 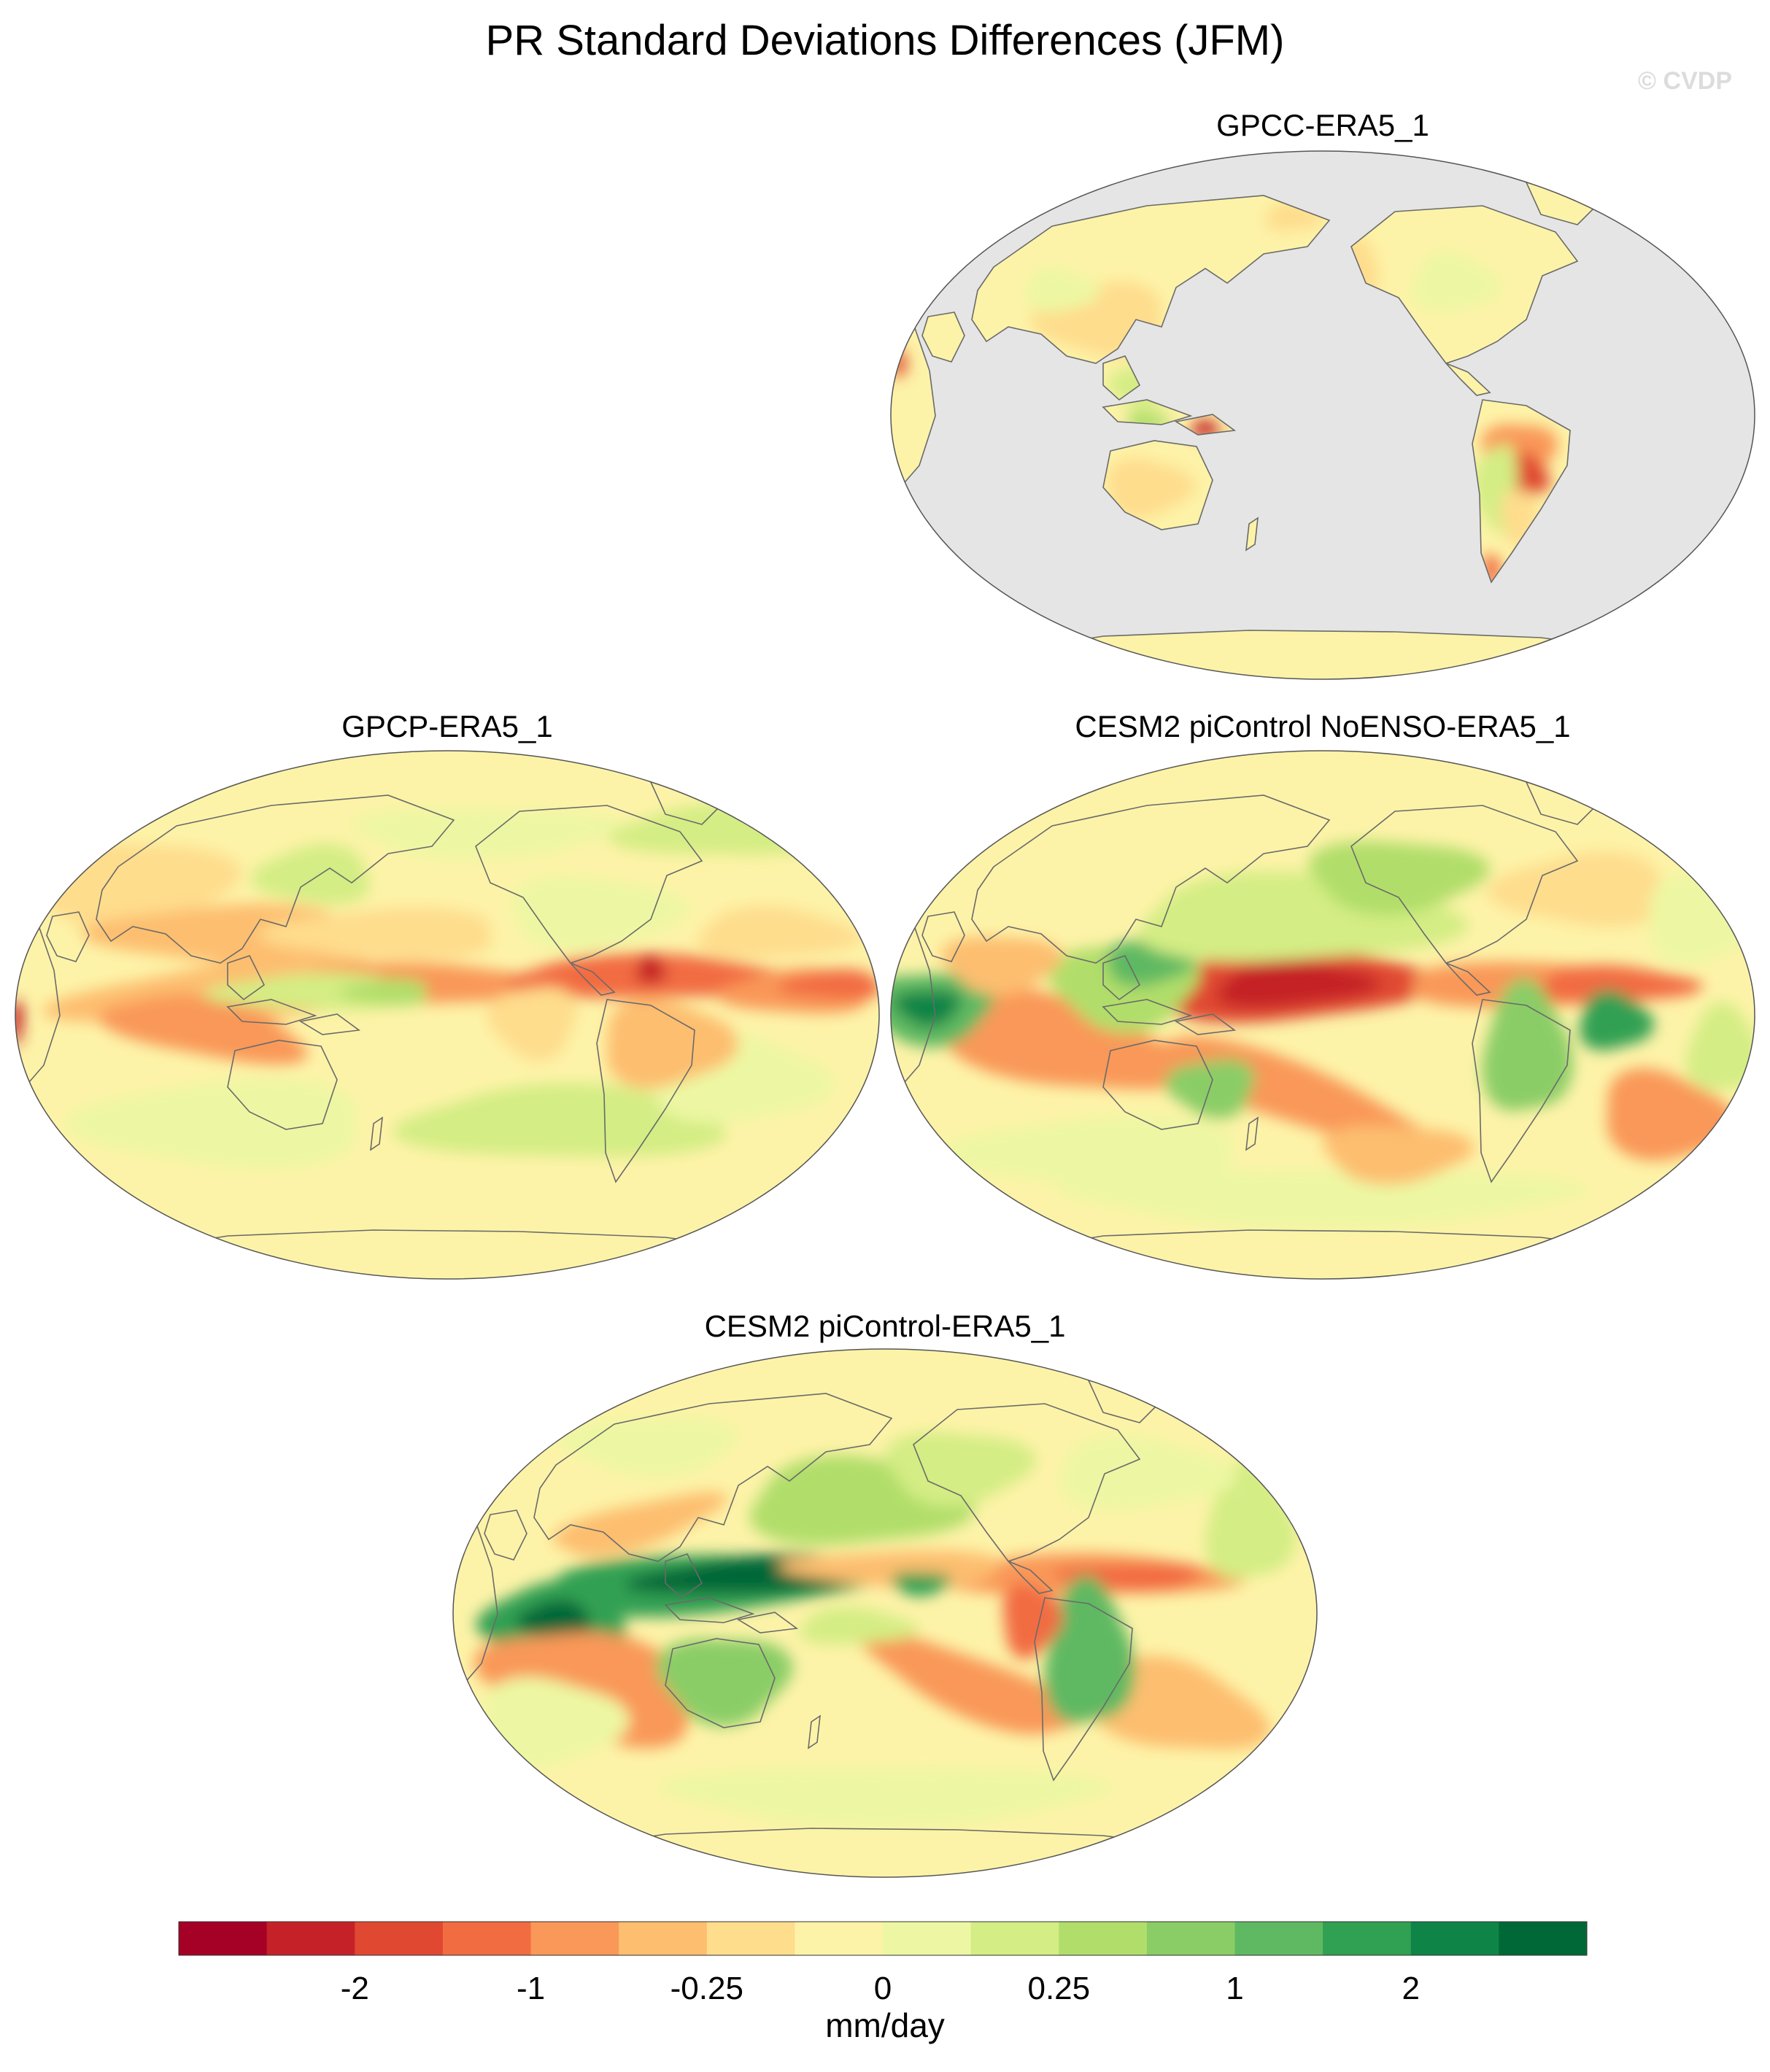 I want to click on colorbar: -2 -1 -0.25 0 0.25 1 2 mm/day, so click(x=883, y=1982).